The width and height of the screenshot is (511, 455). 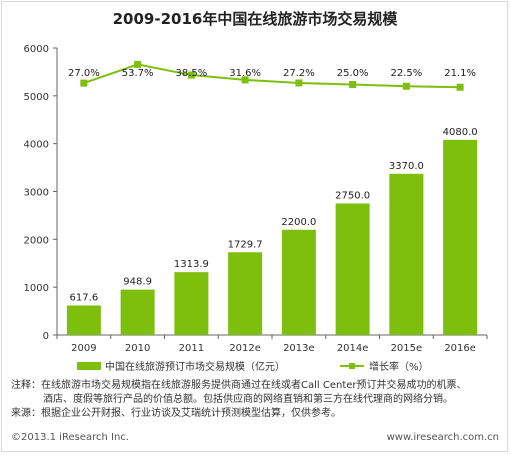 What do you see at coordinates (195, 366) in the screenshot?
I see `legend-bar-label: 中国在线旅游预订市场交易规模（亿元）` at bounding box center [195, 366].